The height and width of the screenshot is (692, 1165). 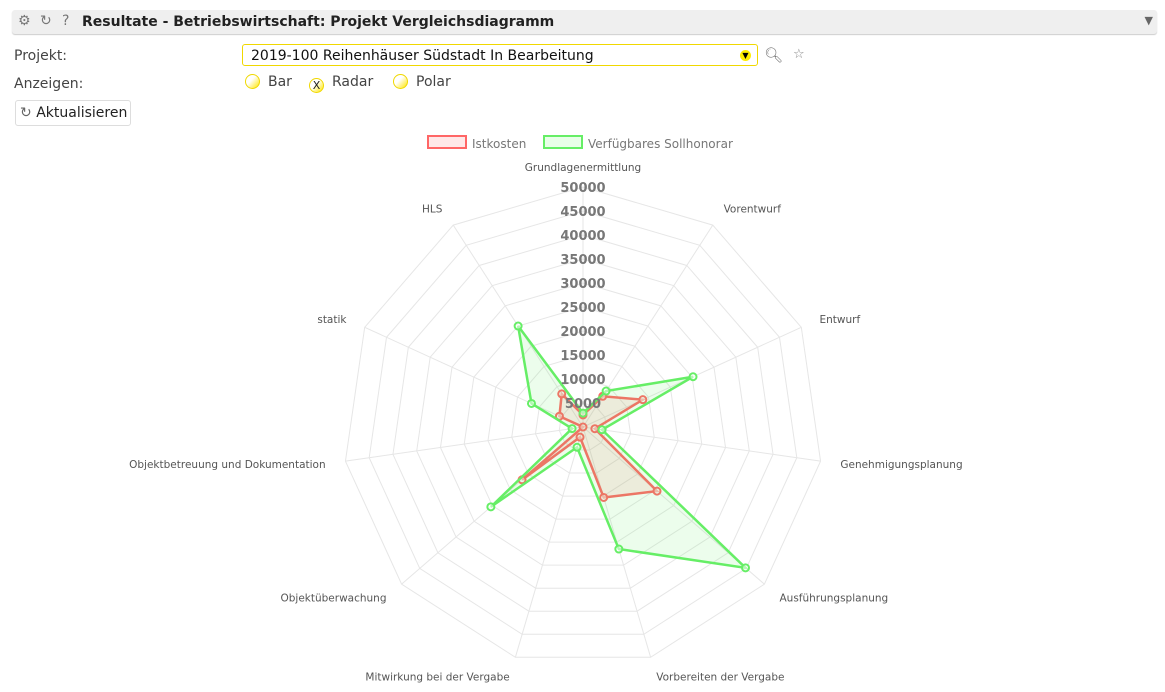 I want to click on radio-polar: Polar, so click(x=422, y=82).